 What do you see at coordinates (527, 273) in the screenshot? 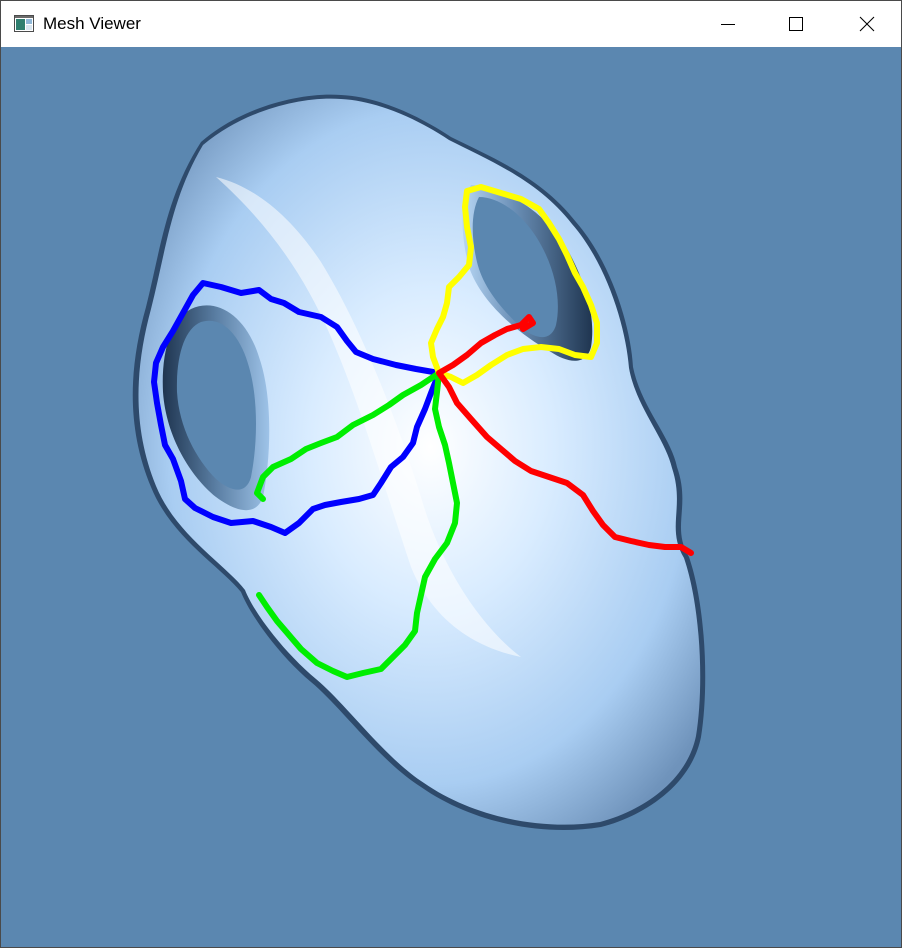
I see `mesh-hole-right` at bounding box center [527, 273].